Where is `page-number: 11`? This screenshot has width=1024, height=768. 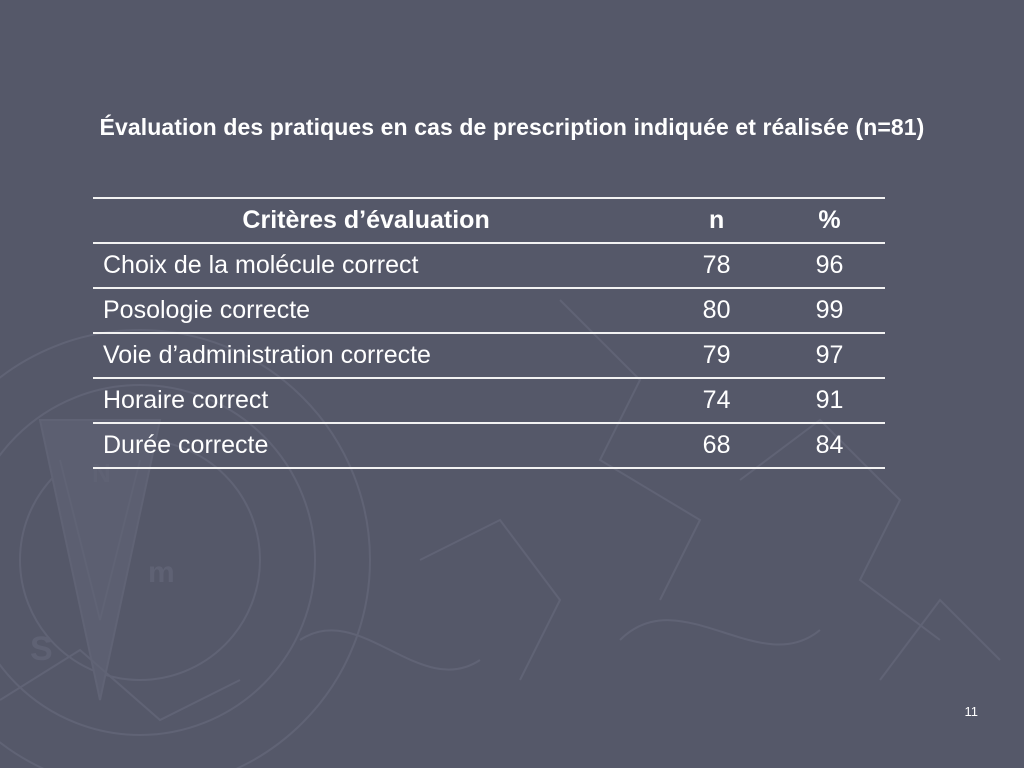 page-number: 11 is located at coordinates (971, 711).